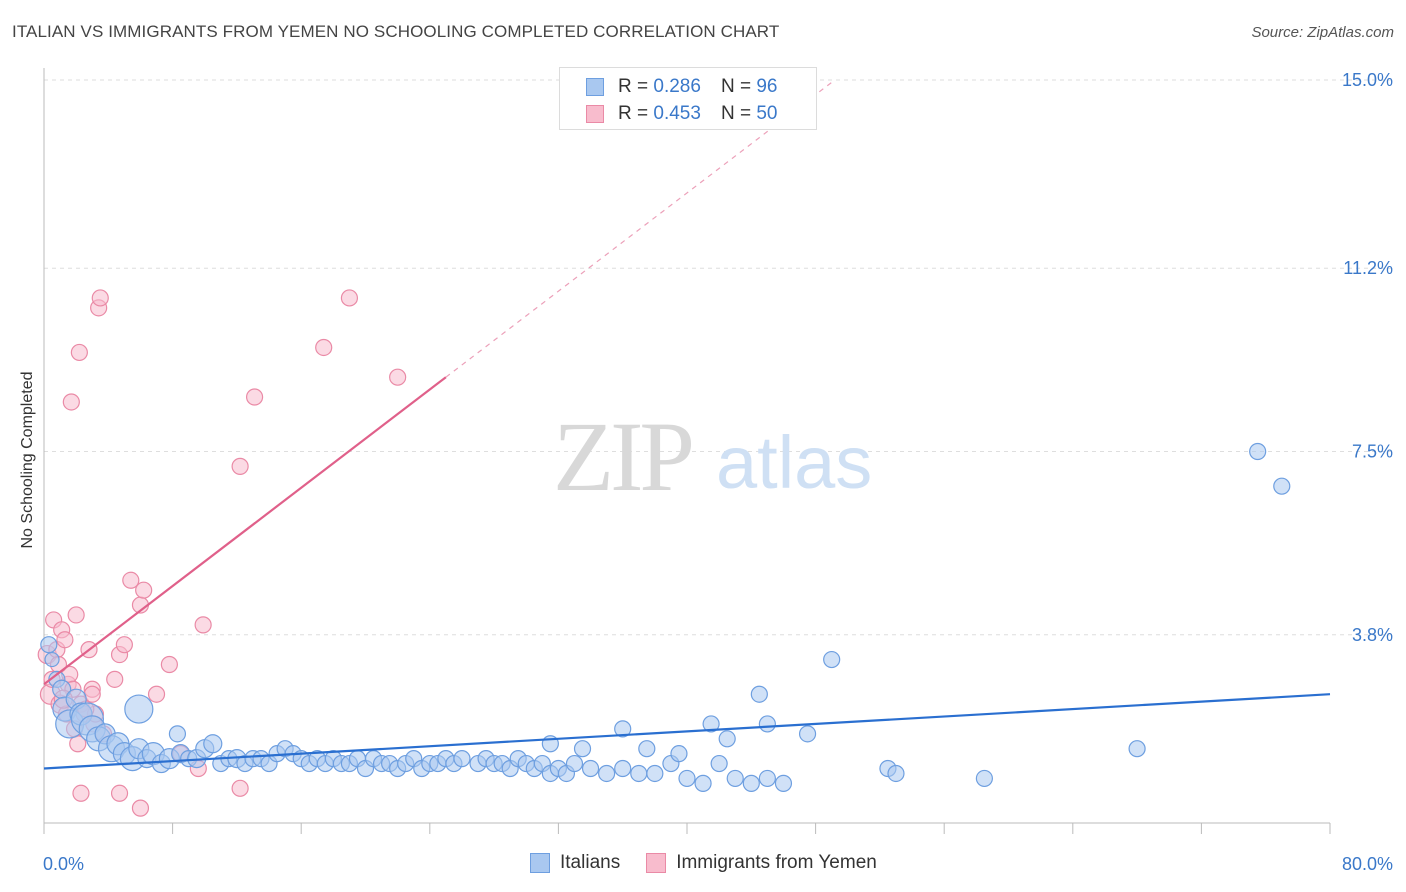 This screenshot has width=1406, height=892. Describe the element at coordinates (540, 863) in the screenshot. I see `italians-legend-swatch` at that location.